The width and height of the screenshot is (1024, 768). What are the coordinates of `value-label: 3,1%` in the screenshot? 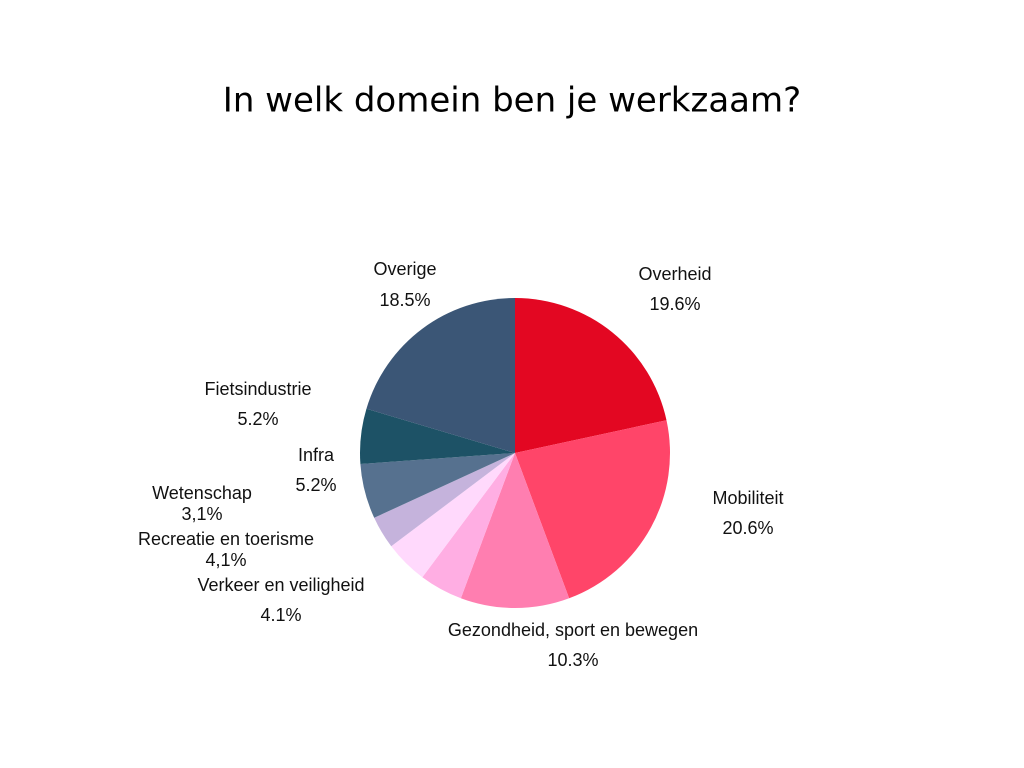 It's located at (201, 514).